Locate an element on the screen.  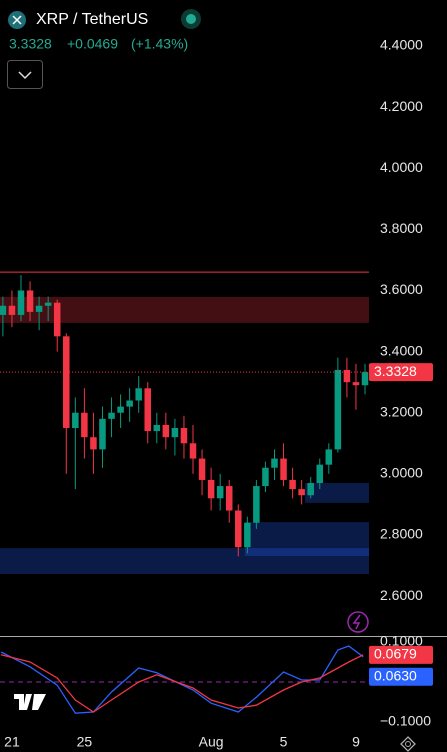
dropdown-button is located at coordinates (25, 74).